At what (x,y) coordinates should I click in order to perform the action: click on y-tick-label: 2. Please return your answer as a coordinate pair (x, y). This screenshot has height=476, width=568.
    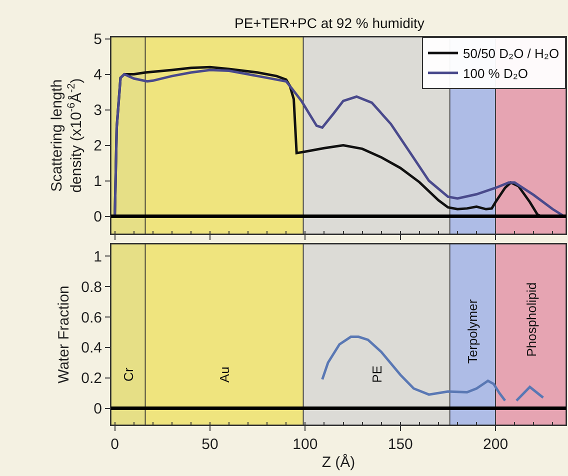
    Looking at the image, I should click on (98, 146).